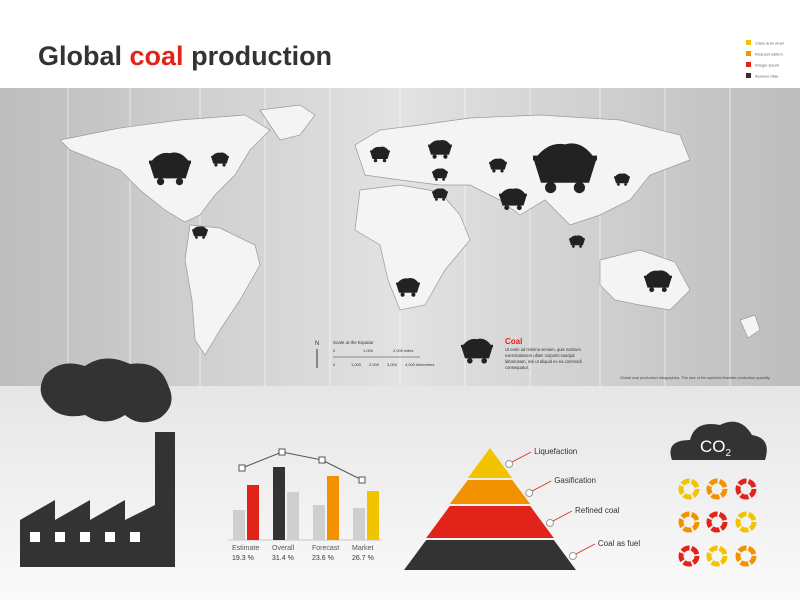  I want to click on pyramid-label: Coal as fuel, so click(619, 543).